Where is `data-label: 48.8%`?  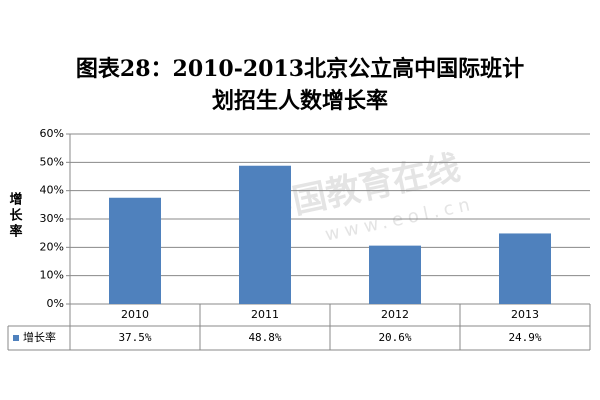
data-label: 48.8% is located at coordinates (264, 337).